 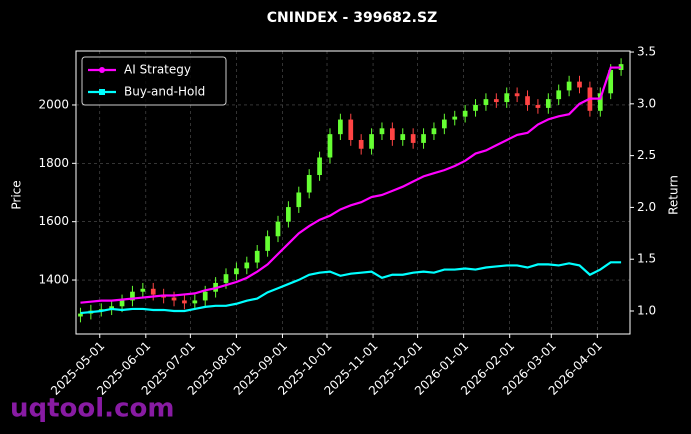 What do you see at coordinates (92, 409) in the screenshot?
I see `watermark: uqtool.com` at bounding box center [92, 409].